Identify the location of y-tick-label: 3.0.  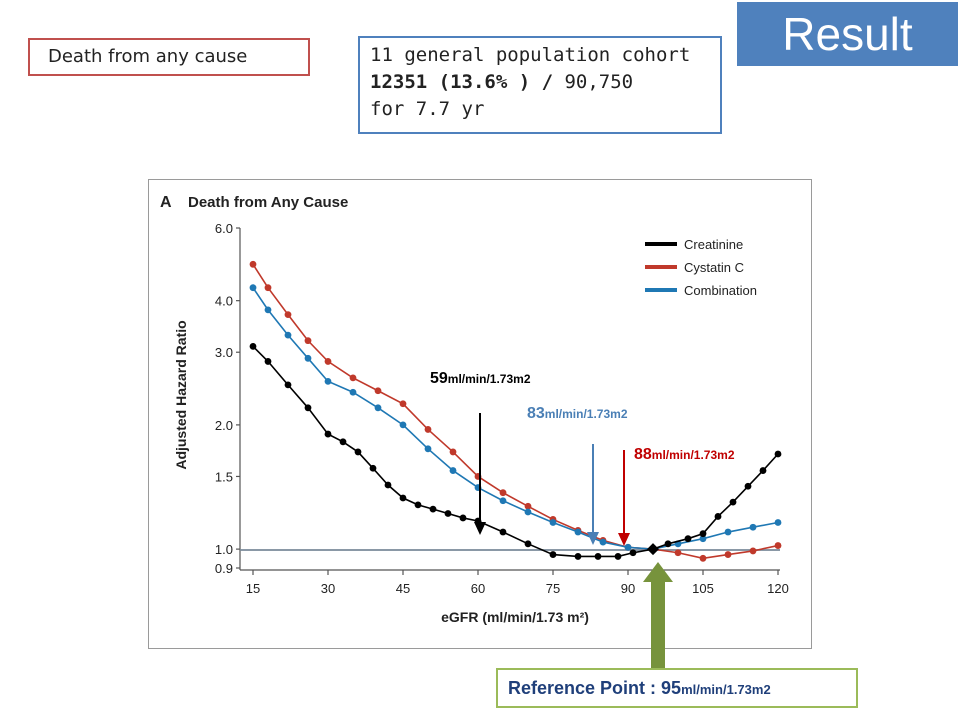
(224, 352).